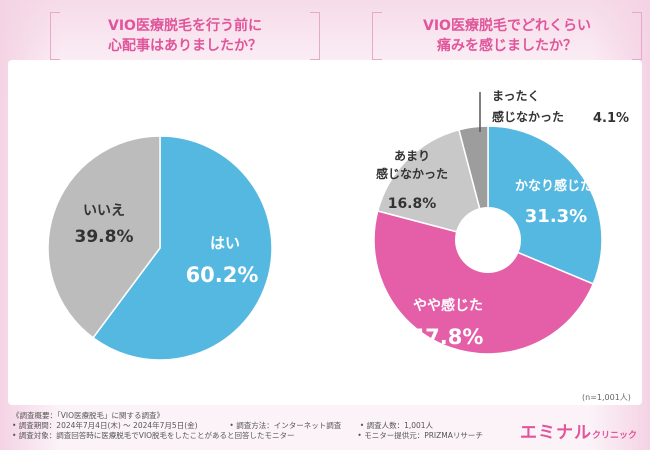  What do you see at coordinates (396, 425) in the screenshot?
I see `footer-count: • 調査人数：1,001人` at bounding box center [396, 425].